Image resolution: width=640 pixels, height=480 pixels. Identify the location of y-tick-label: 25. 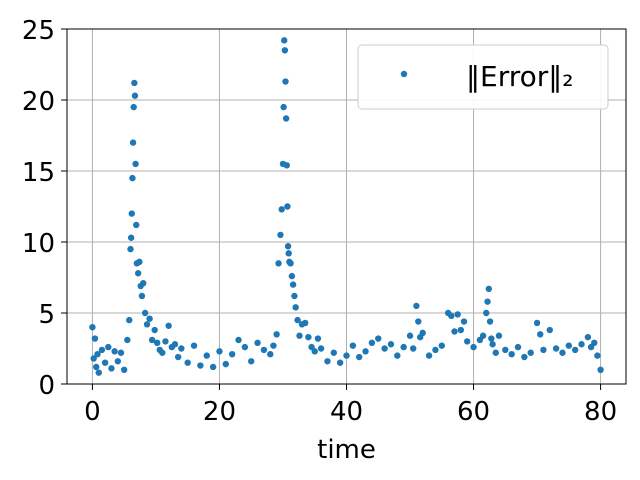
(38, 31).